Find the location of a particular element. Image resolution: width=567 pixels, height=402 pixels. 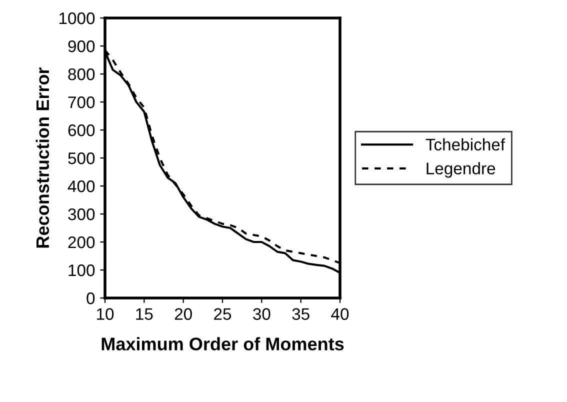

y-tick-label: 200 is located at coordinates (81, 242).